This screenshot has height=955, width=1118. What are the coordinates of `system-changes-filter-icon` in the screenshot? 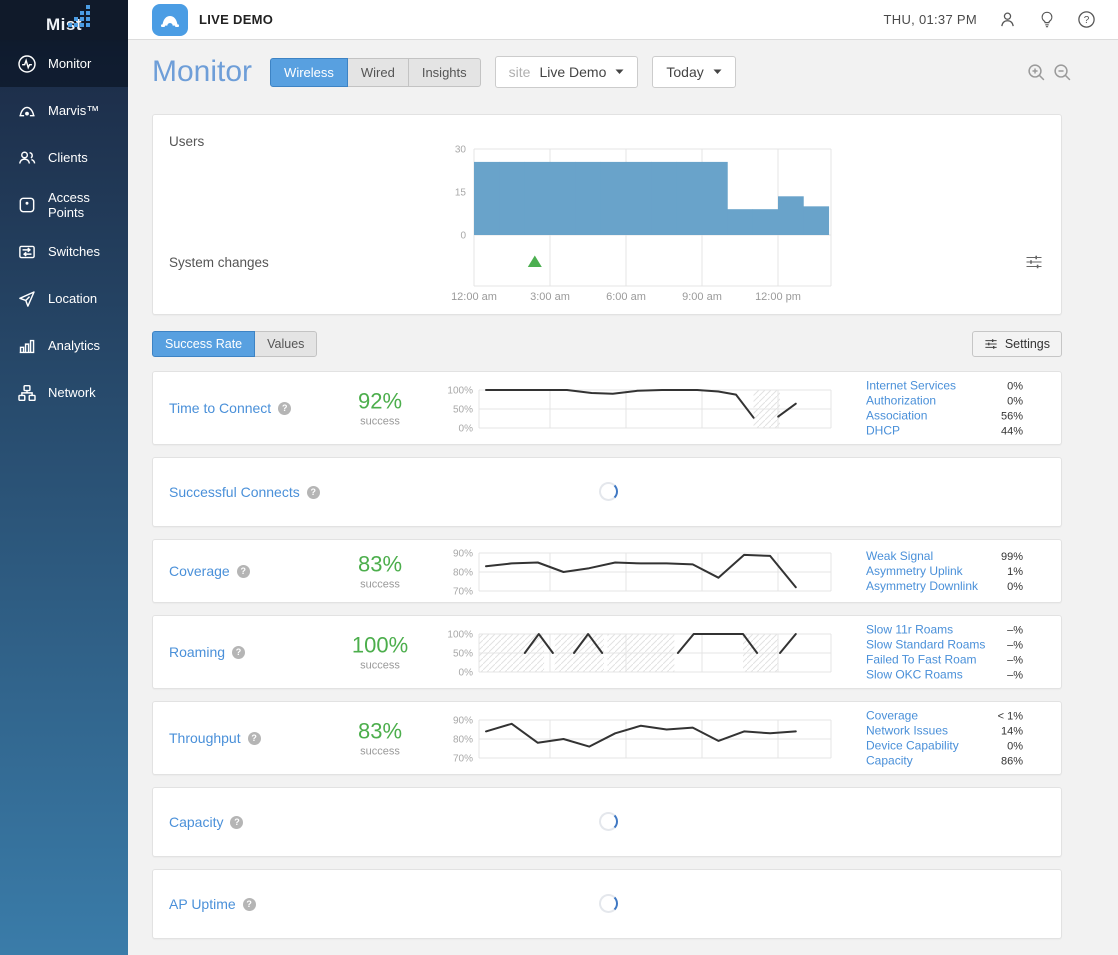 It's located at (1034, 264).